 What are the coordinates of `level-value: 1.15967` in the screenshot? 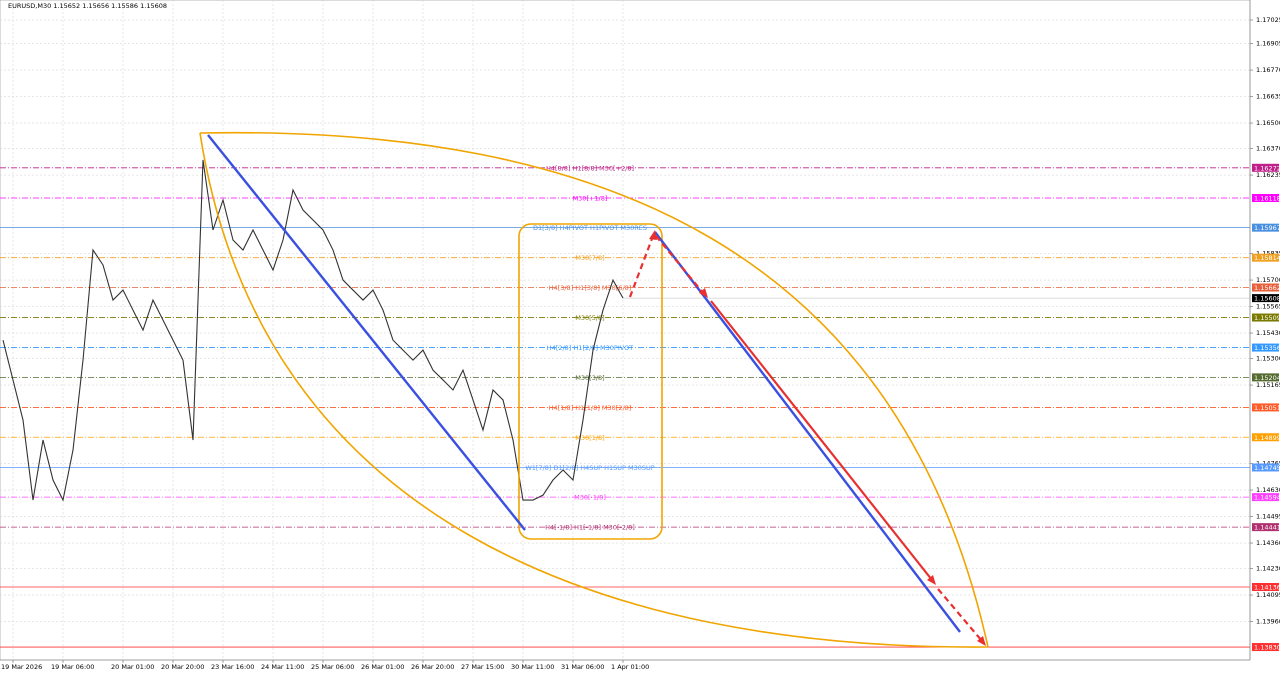 It's located at (1267, 228).